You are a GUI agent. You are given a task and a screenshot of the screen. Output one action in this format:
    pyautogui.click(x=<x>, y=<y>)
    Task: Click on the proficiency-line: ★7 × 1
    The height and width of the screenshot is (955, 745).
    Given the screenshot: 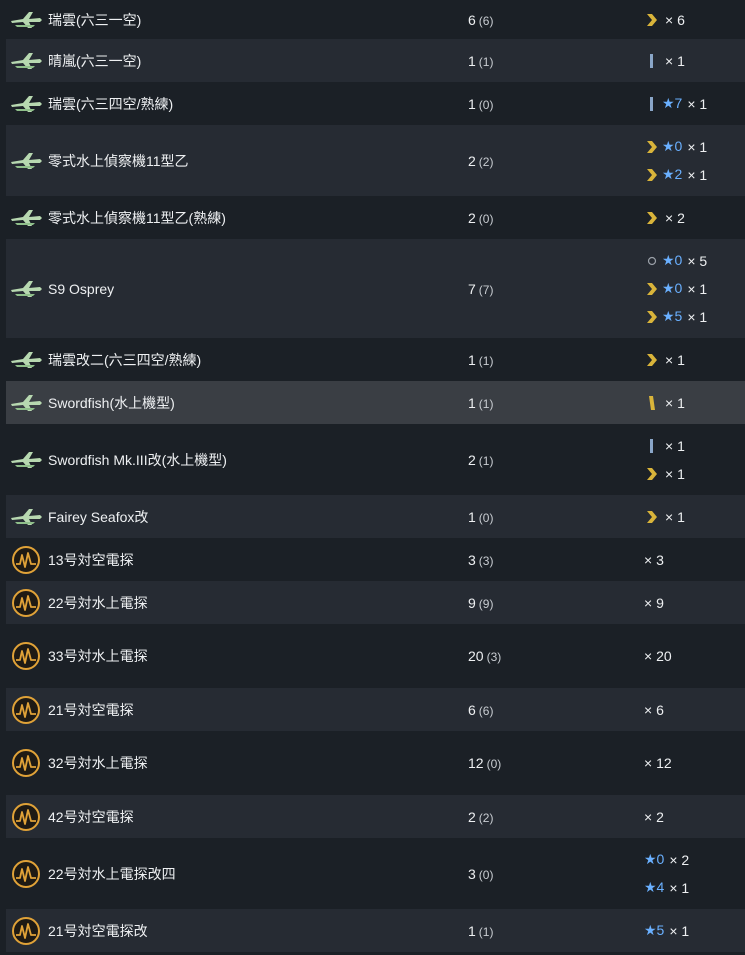 What is the action you would take?
    pyautogui.click(x=675, y=104)
    